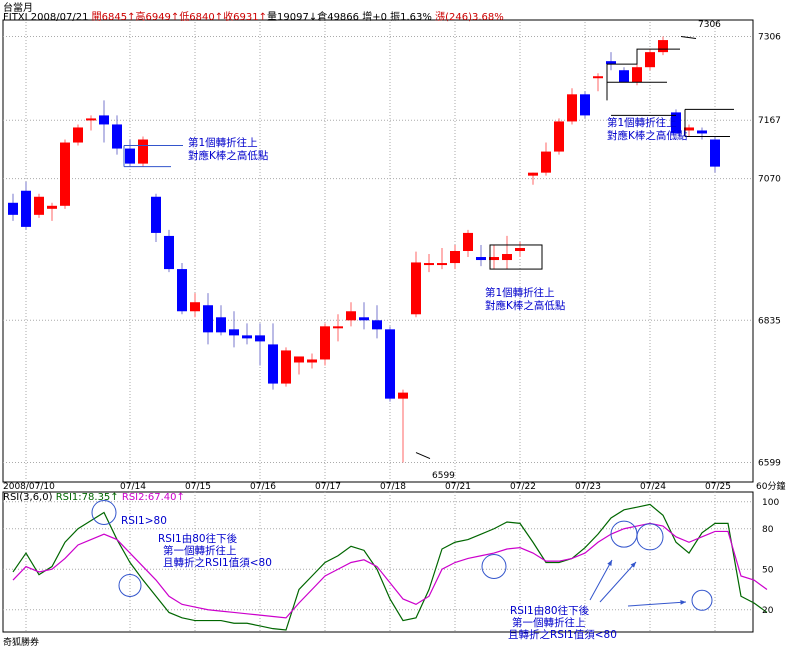  Describe the element at coordinates (83, 497) in the screenshot. I see `rsi1-value: RSI1:78.35` at that location.